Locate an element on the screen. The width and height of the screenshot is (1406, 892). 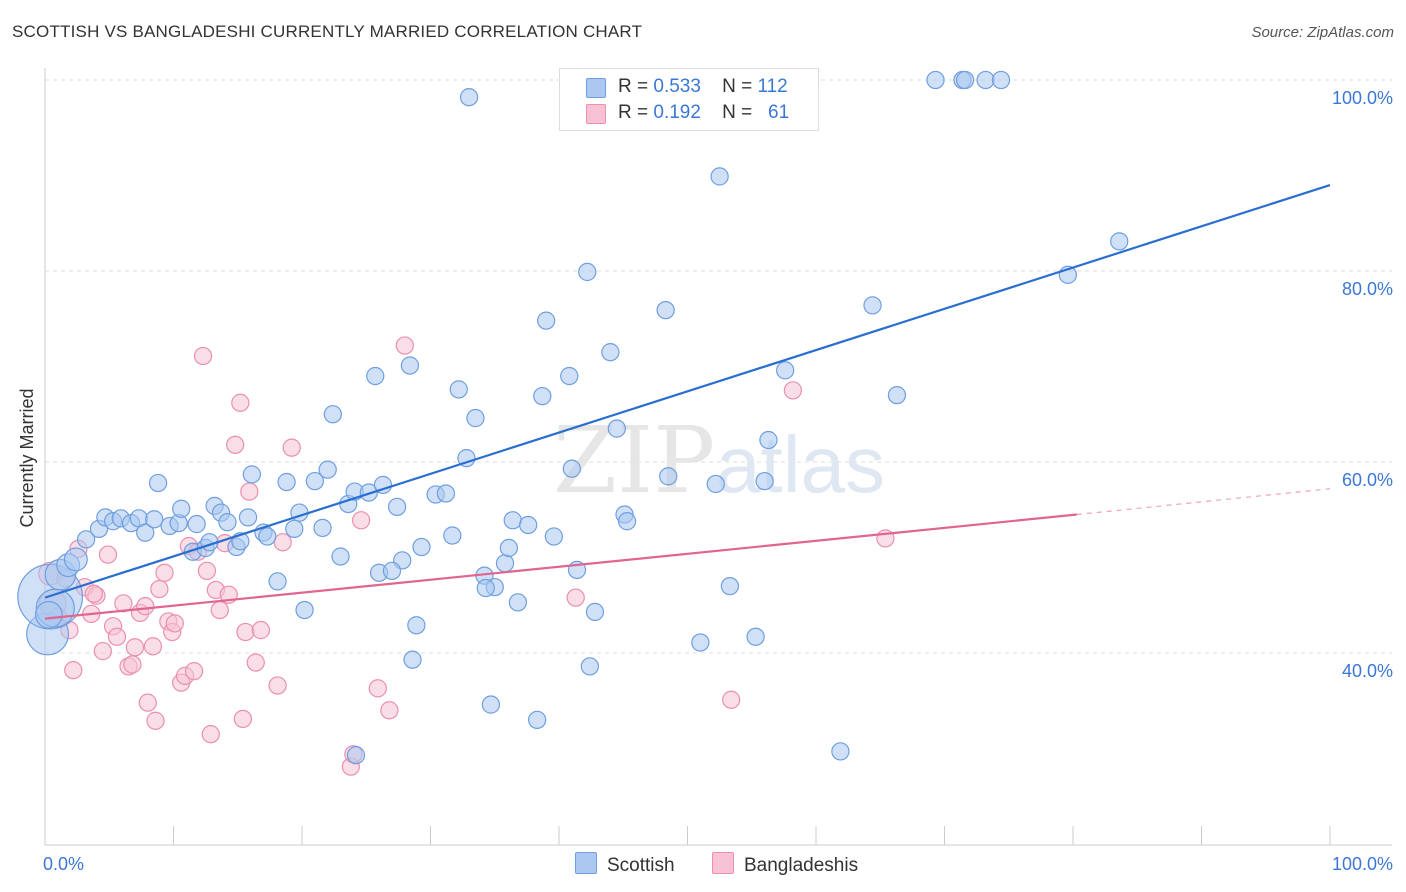
source-label: Source: ZipAtlas.com is located at coordinates (1322, 32).